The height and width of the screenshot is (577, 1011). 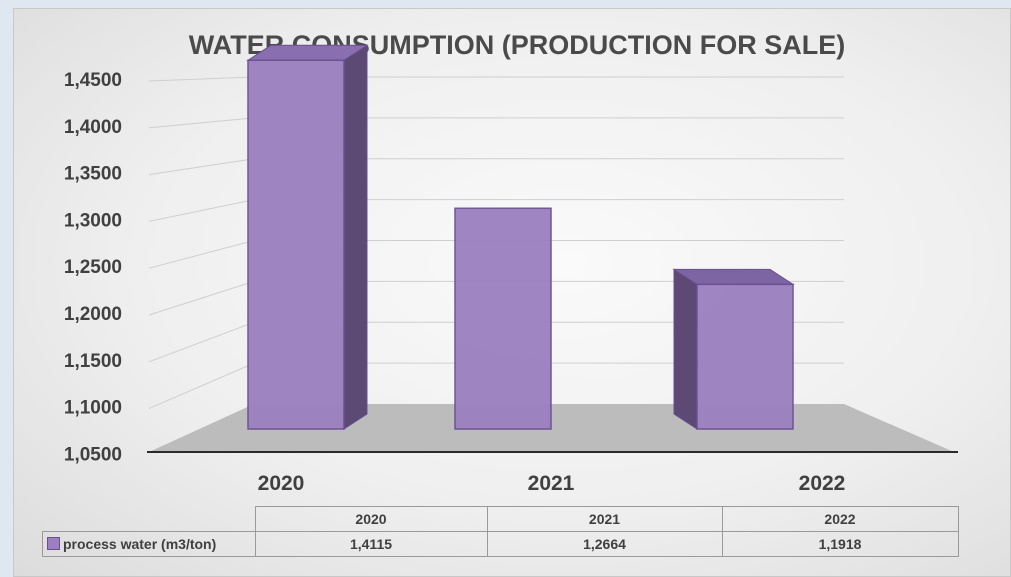 I want to click on legend-entry: process water (m3/ton), so click(x=149, y=544).